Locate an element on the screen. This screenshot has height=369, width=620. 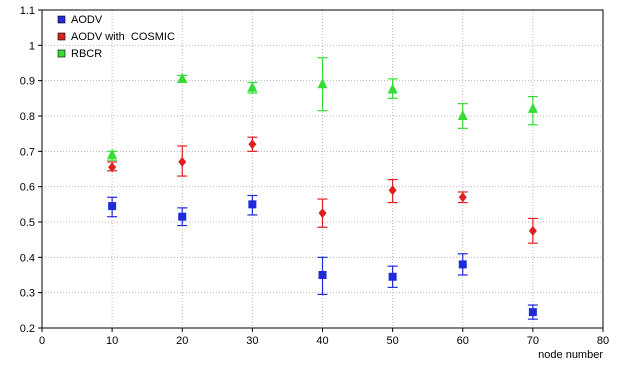
x-tick-label: 30 is located at coordinates (252, 341).